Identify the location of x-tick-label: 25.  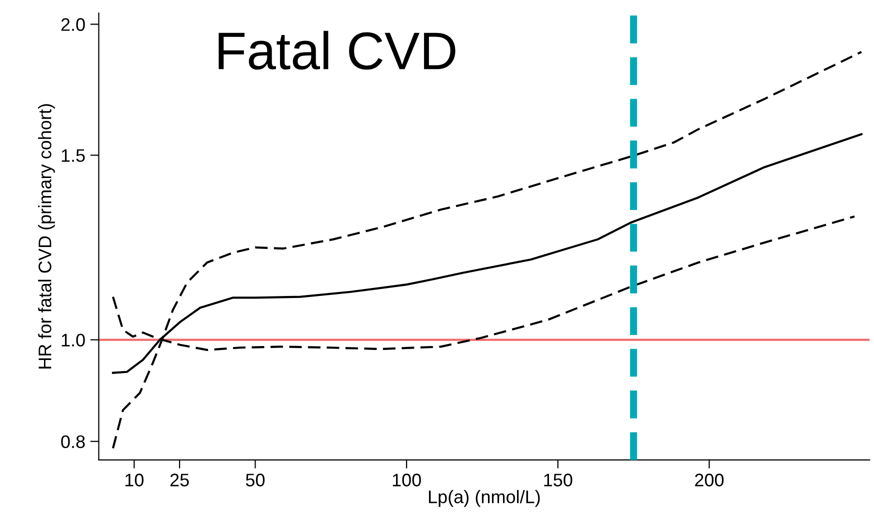
(179, 480).